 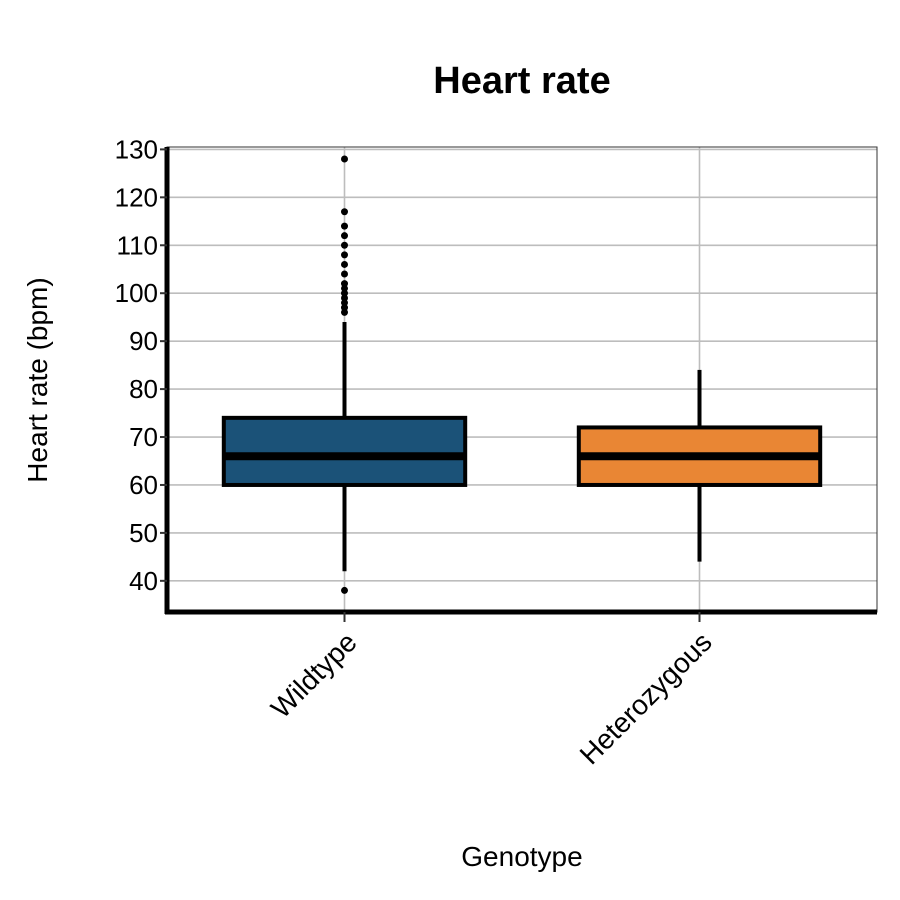 What do you see at coordinates (314, 675) in the screenshot?
I see `x-tick-label: Wildtype` at bounding box center [314, 675].